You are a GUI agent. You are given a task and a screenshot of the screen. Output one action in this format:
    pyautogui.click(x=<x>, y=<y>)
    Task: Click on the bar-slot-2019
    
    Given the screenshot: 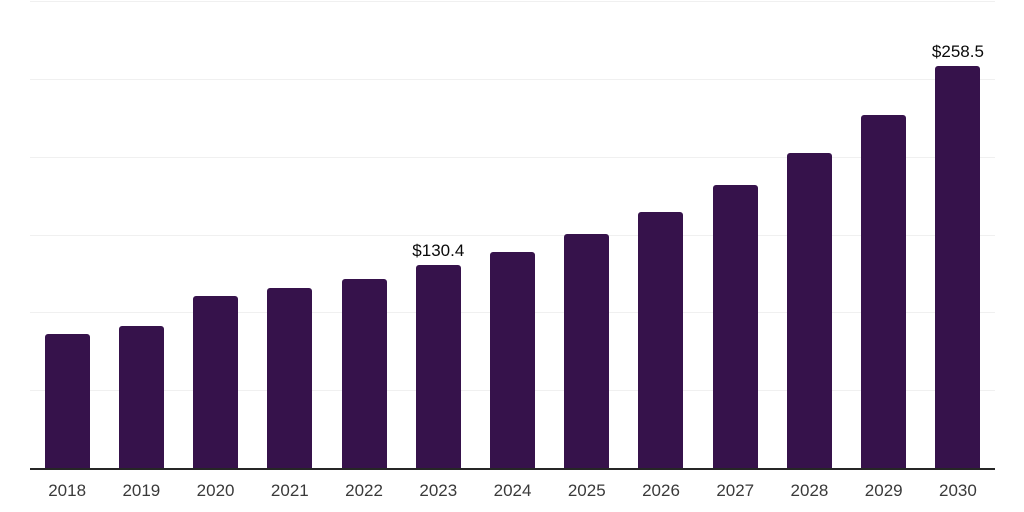 What is the action you would take?
    pyautogui.click(x=141, y=234)
    